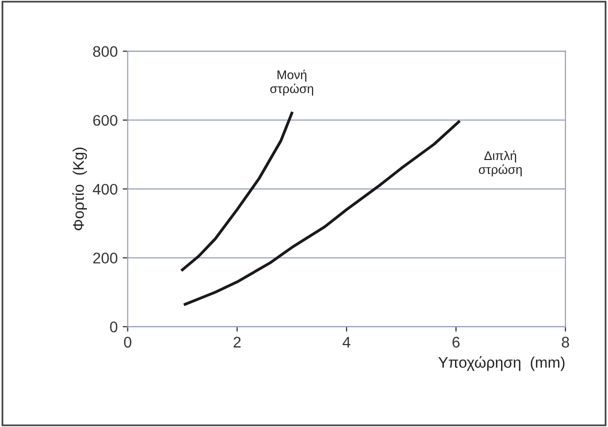 This screenshot has height=427, width=608. I want to click on y-axis-title: Φορτίο (Kg), so click(79, 189).